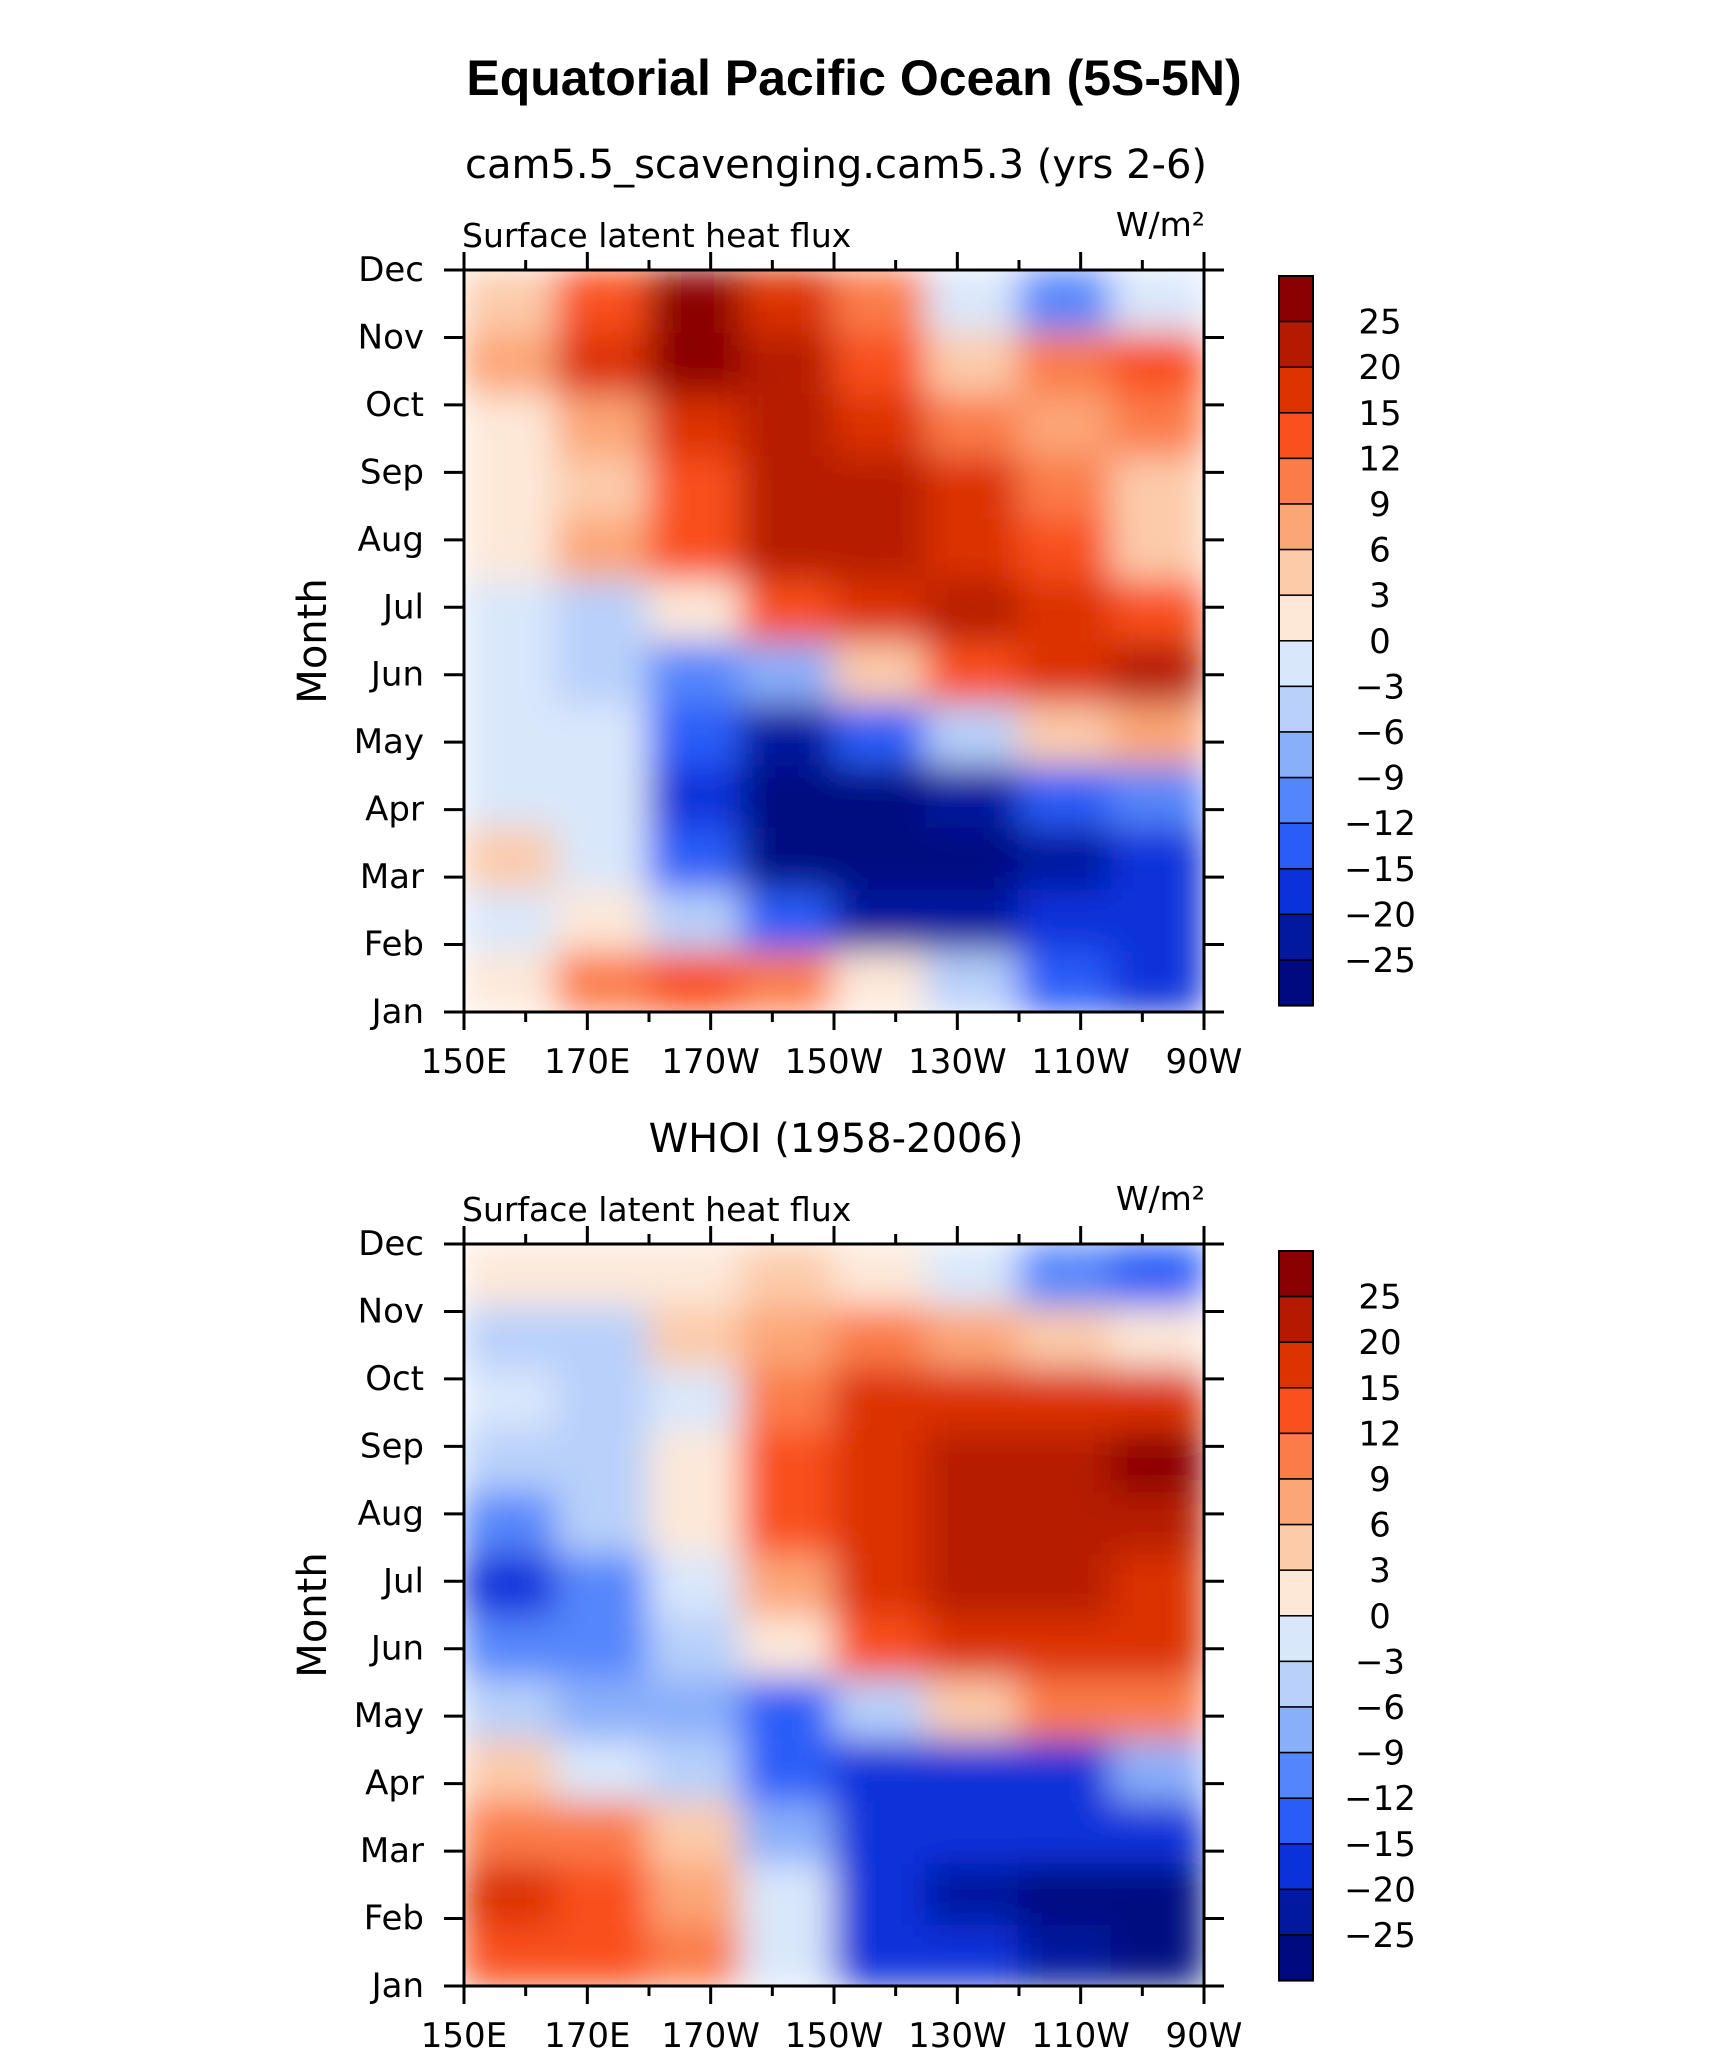 This screenshot has height=2062, width=1710. I want to click on y-tick-label: May, so click(389, 1716).